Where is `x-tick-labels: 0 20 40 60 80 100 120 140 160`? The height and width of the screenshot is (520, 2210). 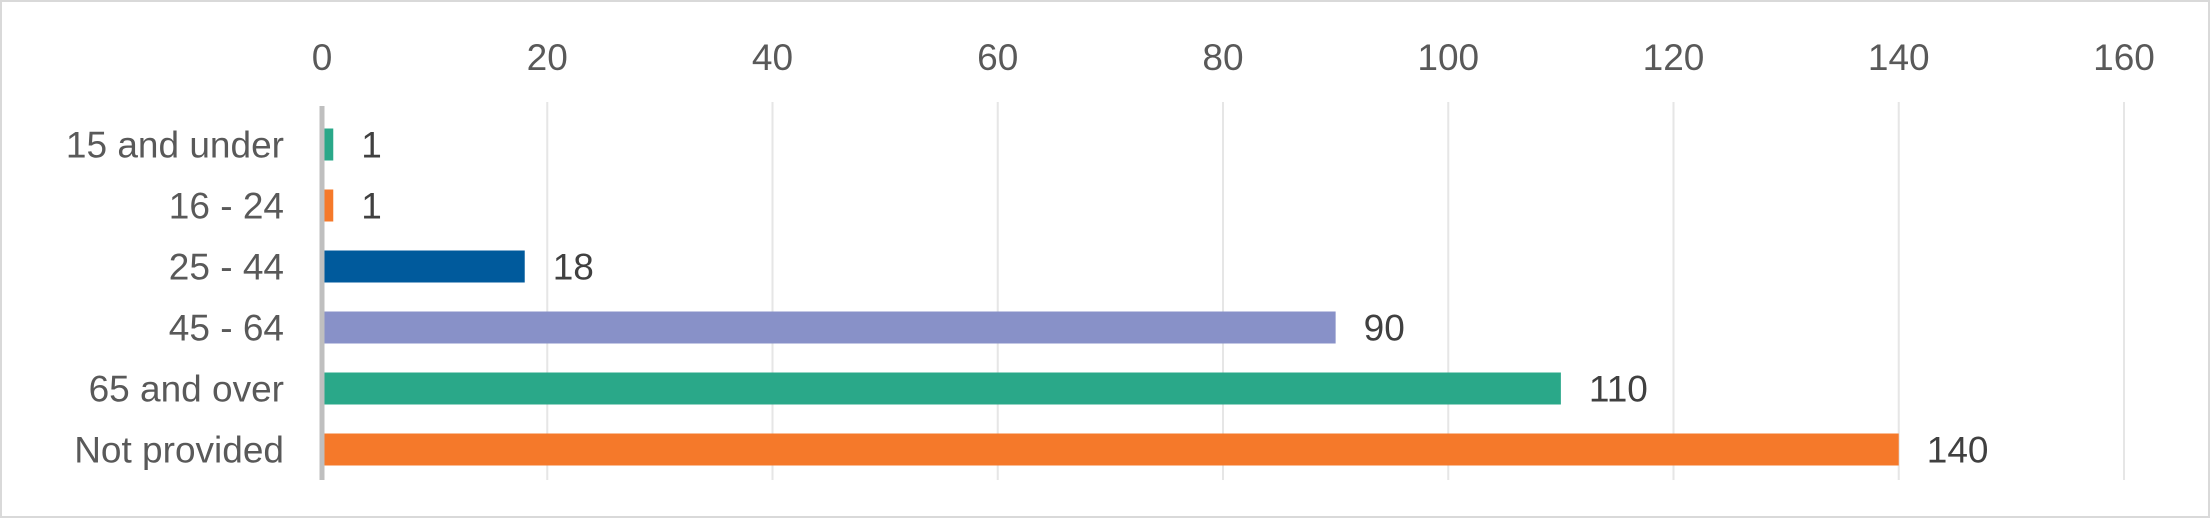
x-tick-labels: 0 20 40 60 80 100 120 140 160 is located at coordinates (1233, 57).